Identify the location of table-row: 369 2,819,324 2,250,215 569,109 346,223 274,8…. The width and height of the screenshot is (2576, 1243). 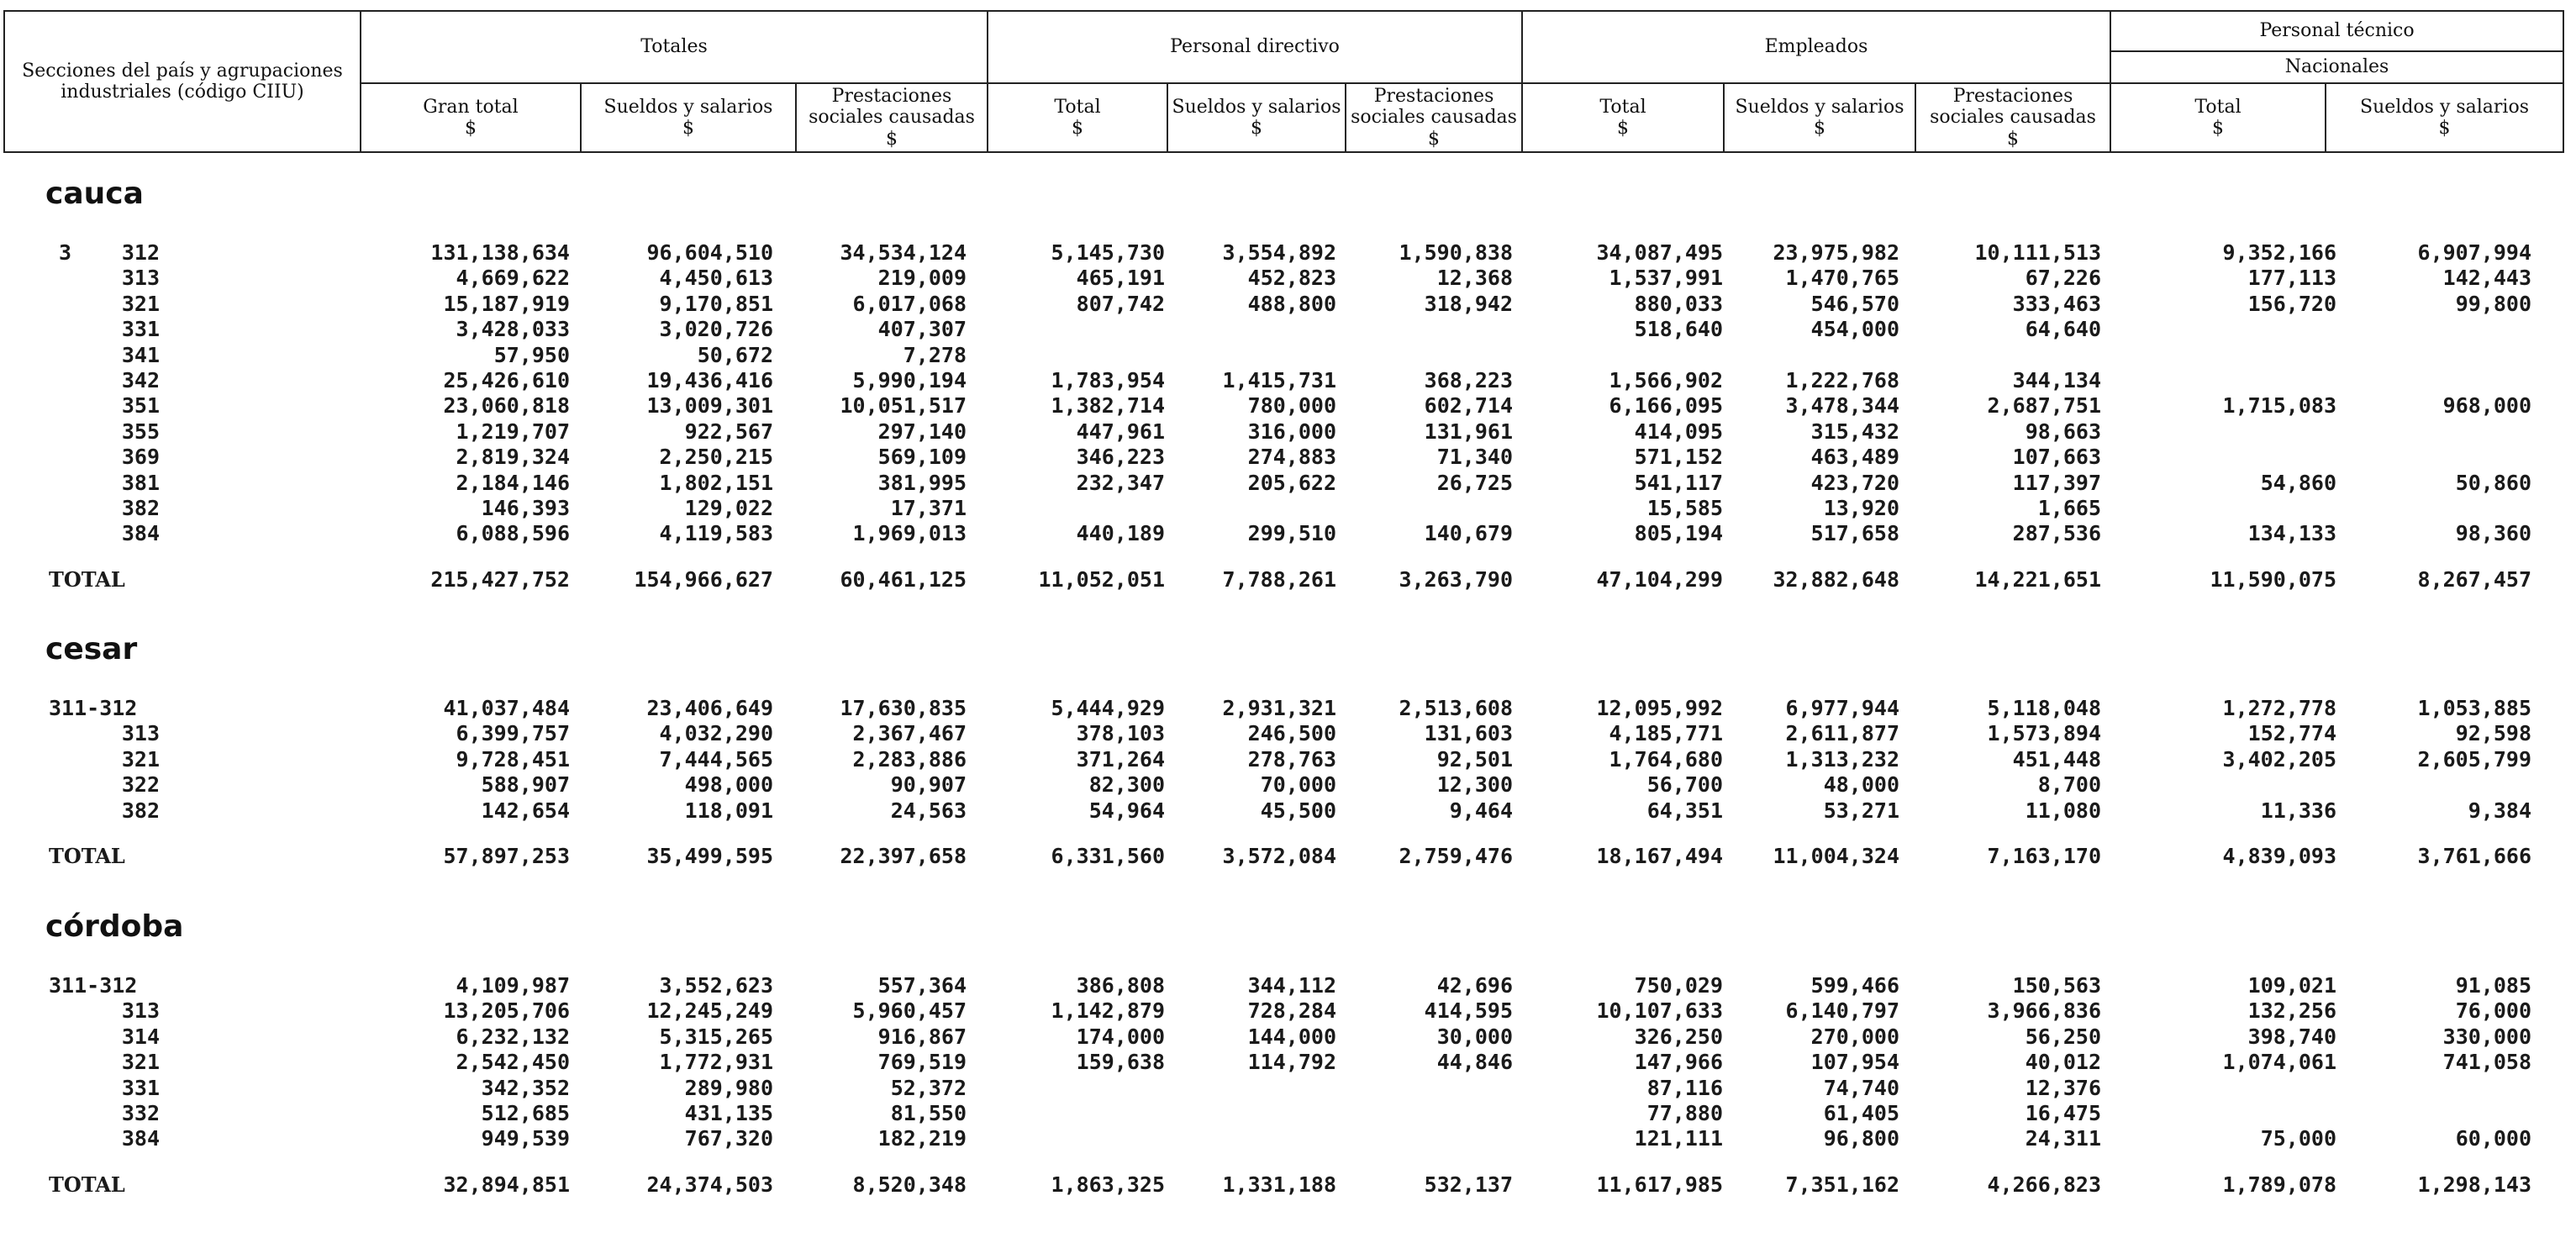
(1288, 457).